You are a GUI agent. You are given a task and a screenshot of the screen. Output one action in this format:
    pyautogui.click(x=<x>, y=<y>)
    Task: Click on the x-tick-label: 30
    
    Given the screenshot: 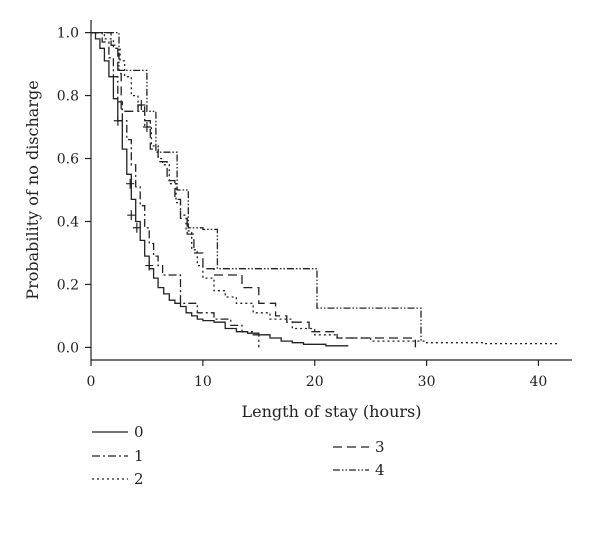 What is the action you would take?
    pyautogui.click(x=427, y=382)
    